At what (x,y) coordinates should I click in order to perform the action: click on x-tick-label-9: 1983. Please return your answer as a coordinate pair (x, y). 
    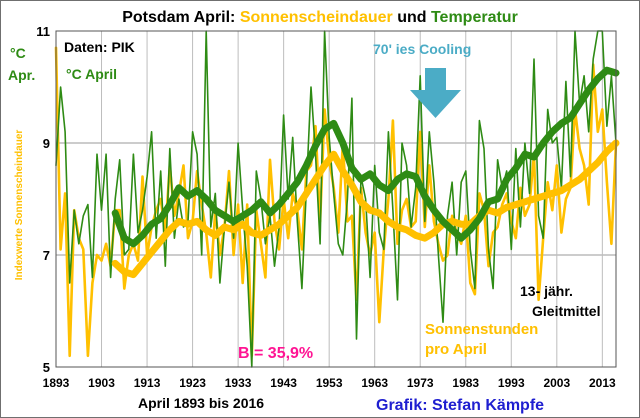
    Looking at the image, I should click on (465, 383).